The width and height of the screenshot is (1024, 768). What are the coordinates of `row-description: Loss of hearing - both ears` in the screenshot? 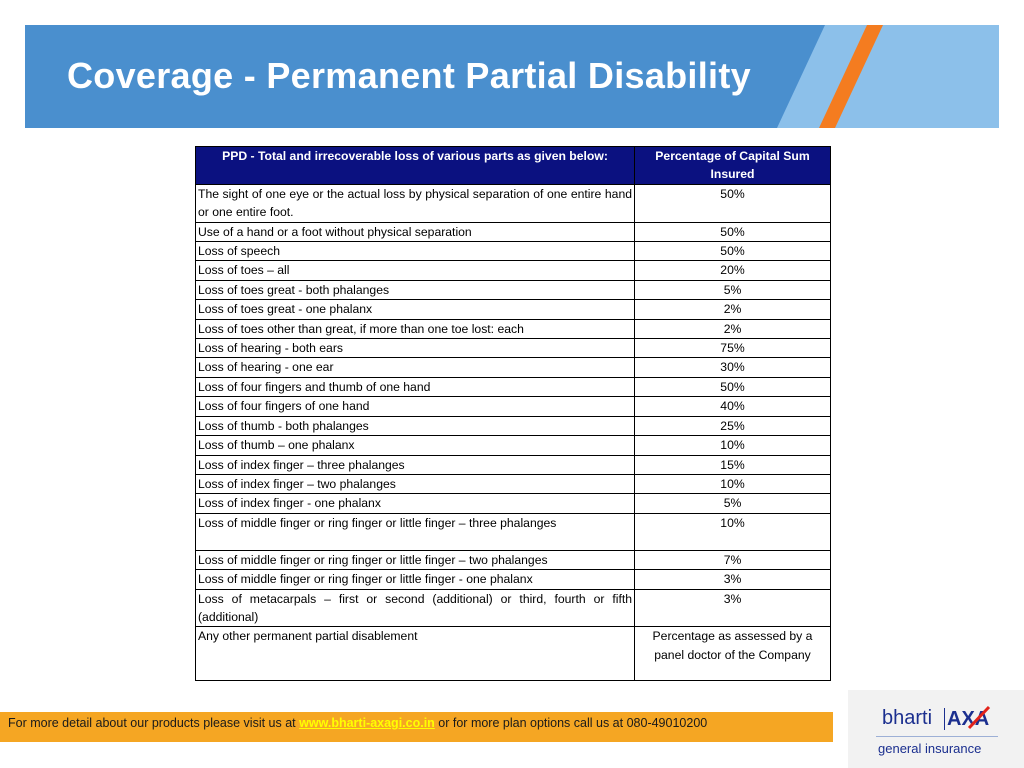 It's located at (415, 348).